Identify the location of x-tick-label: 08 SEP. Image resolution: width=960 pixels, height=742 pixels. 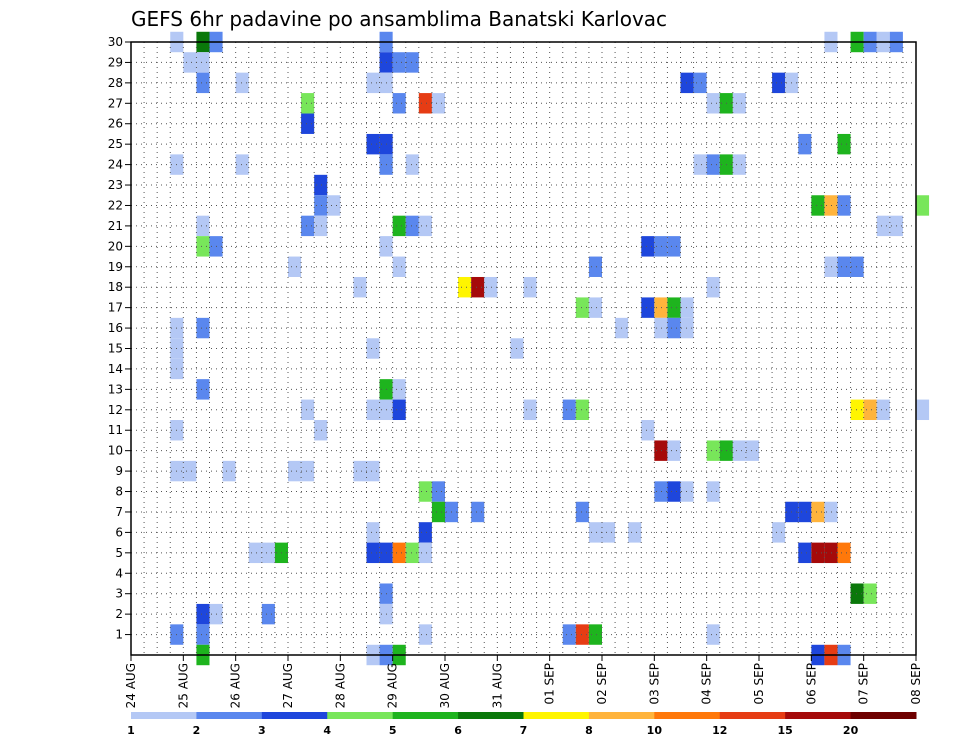
(916, 684).